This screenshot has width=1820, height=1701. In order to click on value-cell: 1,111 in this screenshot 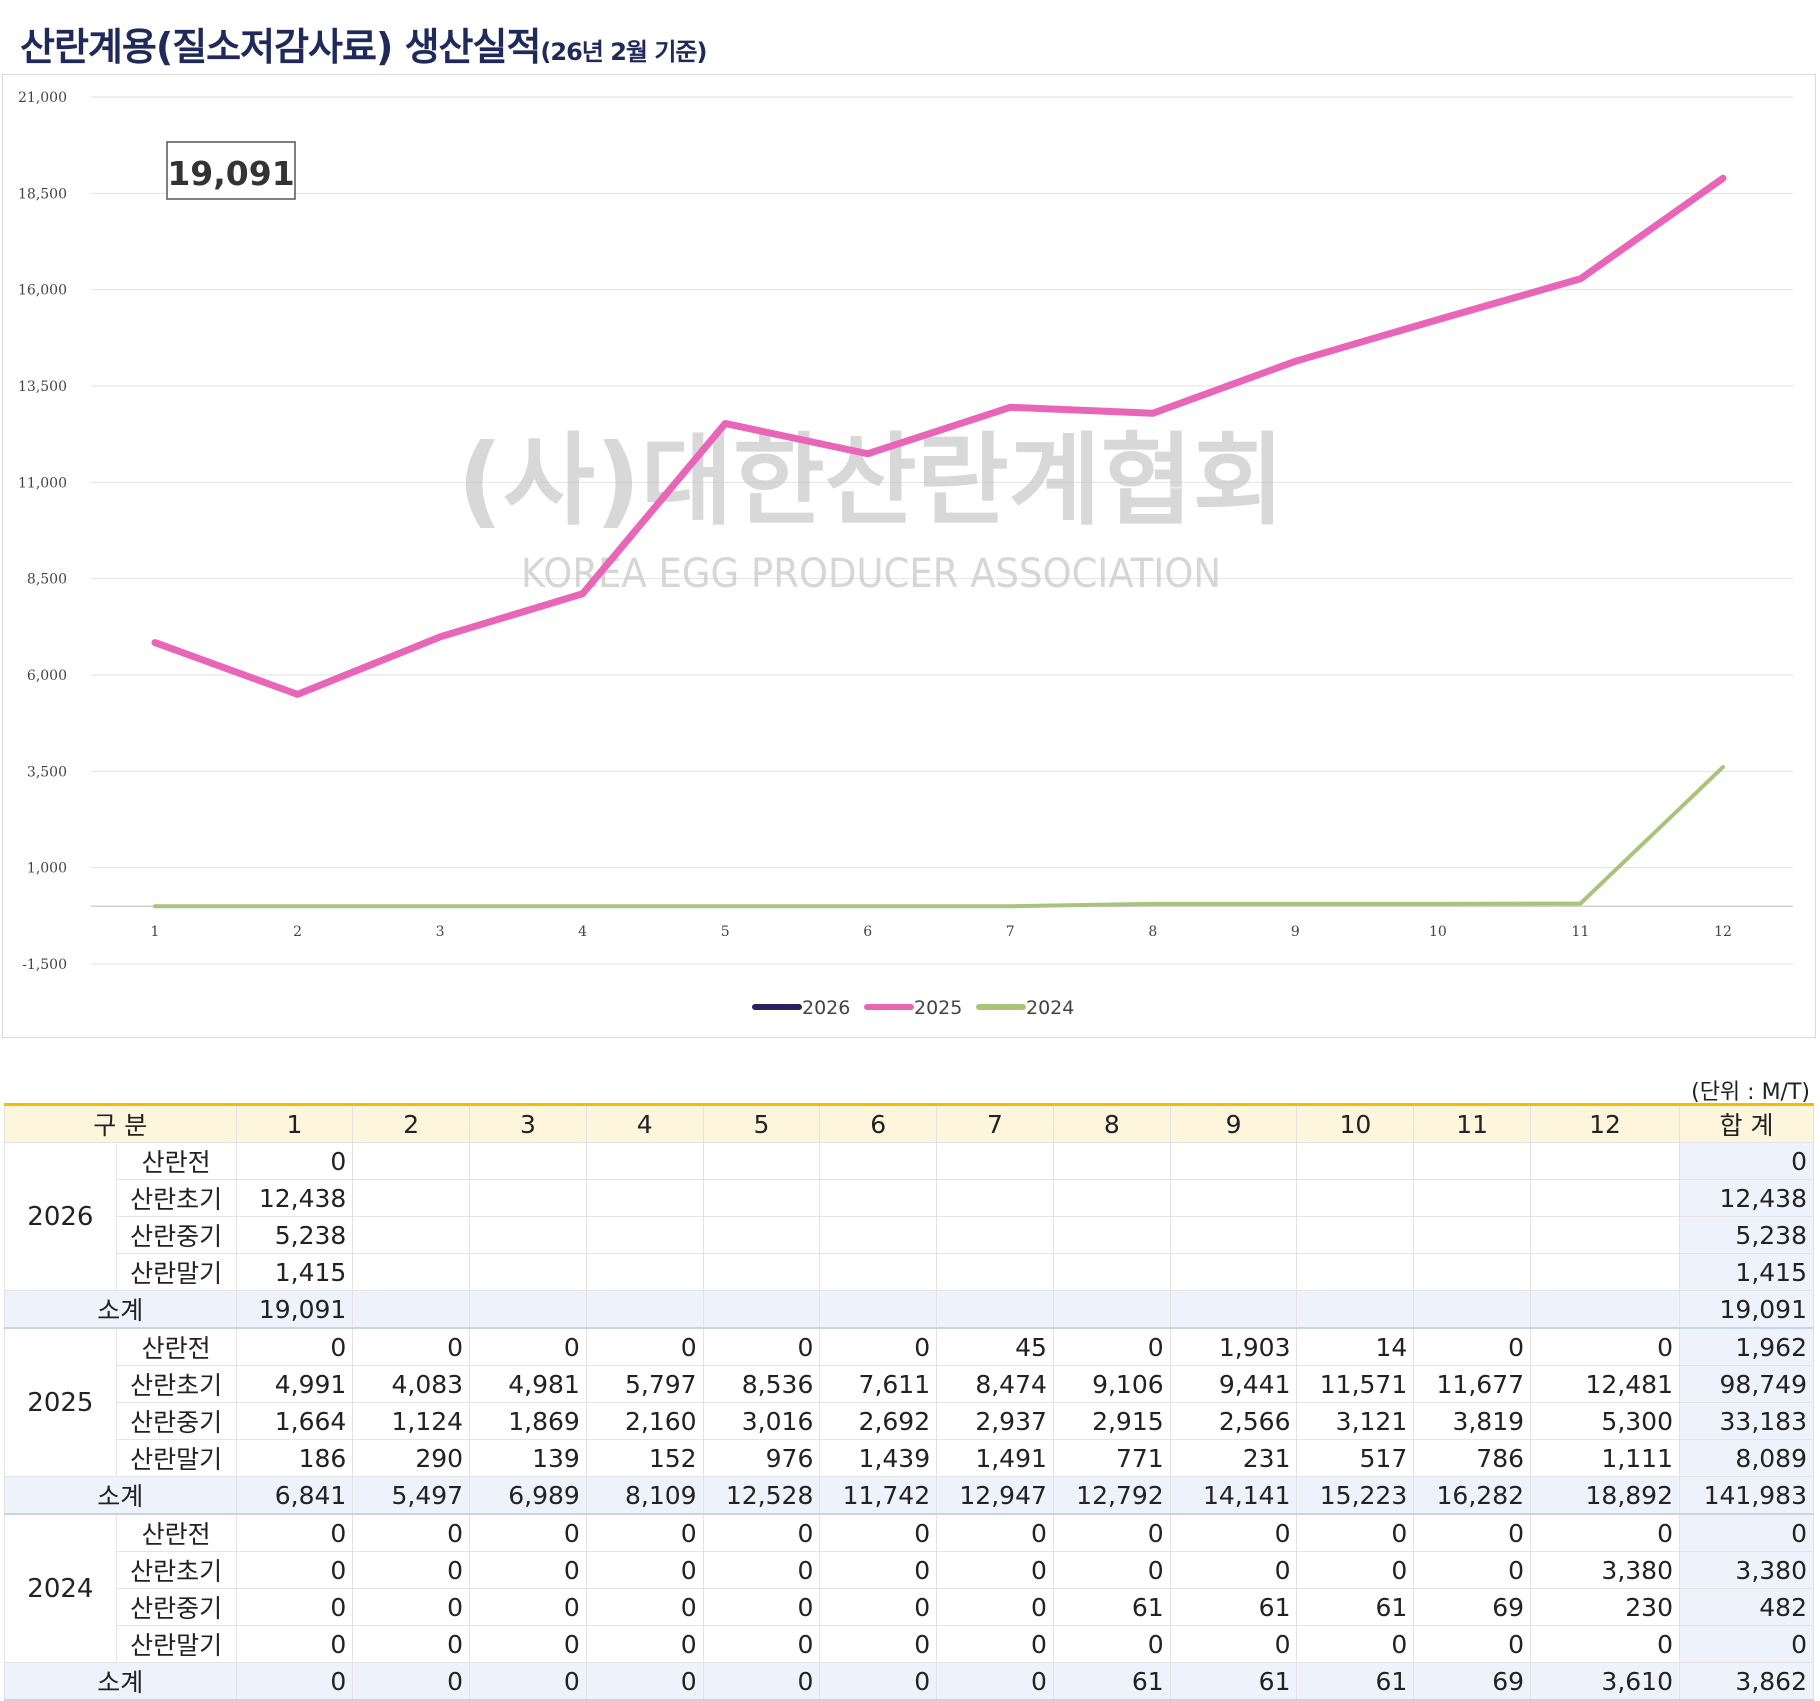, I will do `click(1605, 1458)`.